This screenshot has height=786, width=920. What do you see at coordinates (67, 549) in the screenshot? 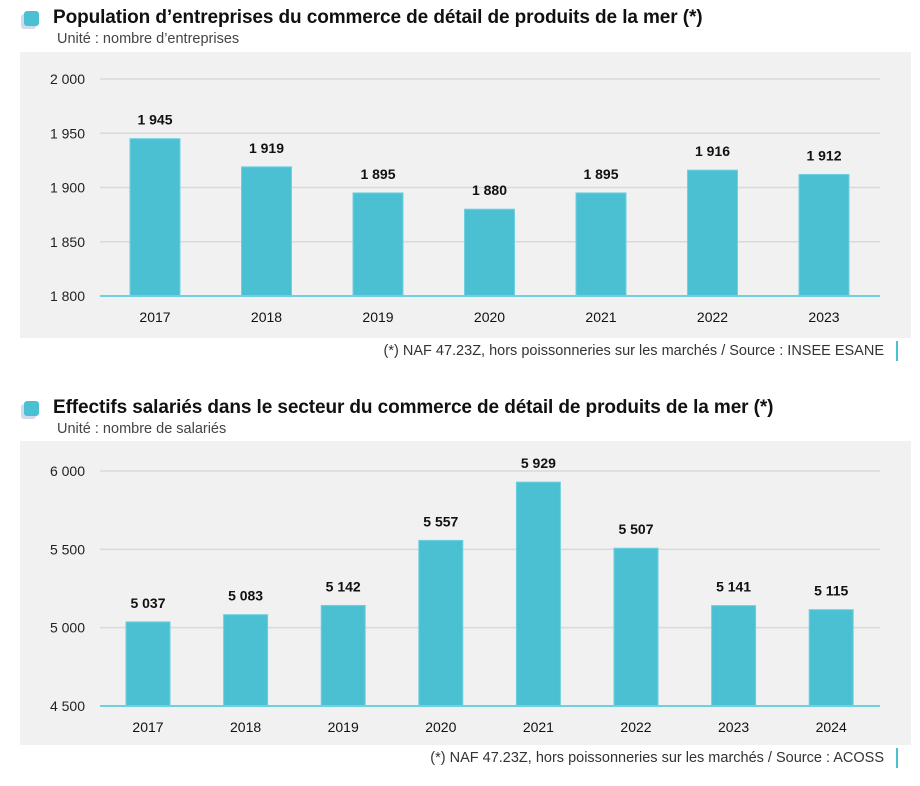
I see `y-tick-label: 5 500` at bounding box center [67, 549].